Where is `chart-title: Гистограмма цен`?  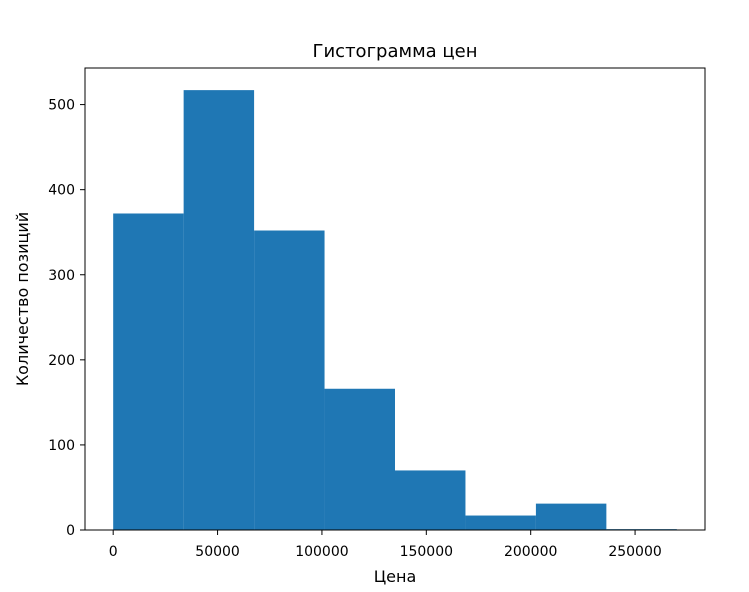 chart-title: Гистограмма цен is located at coordinates (395, 51).